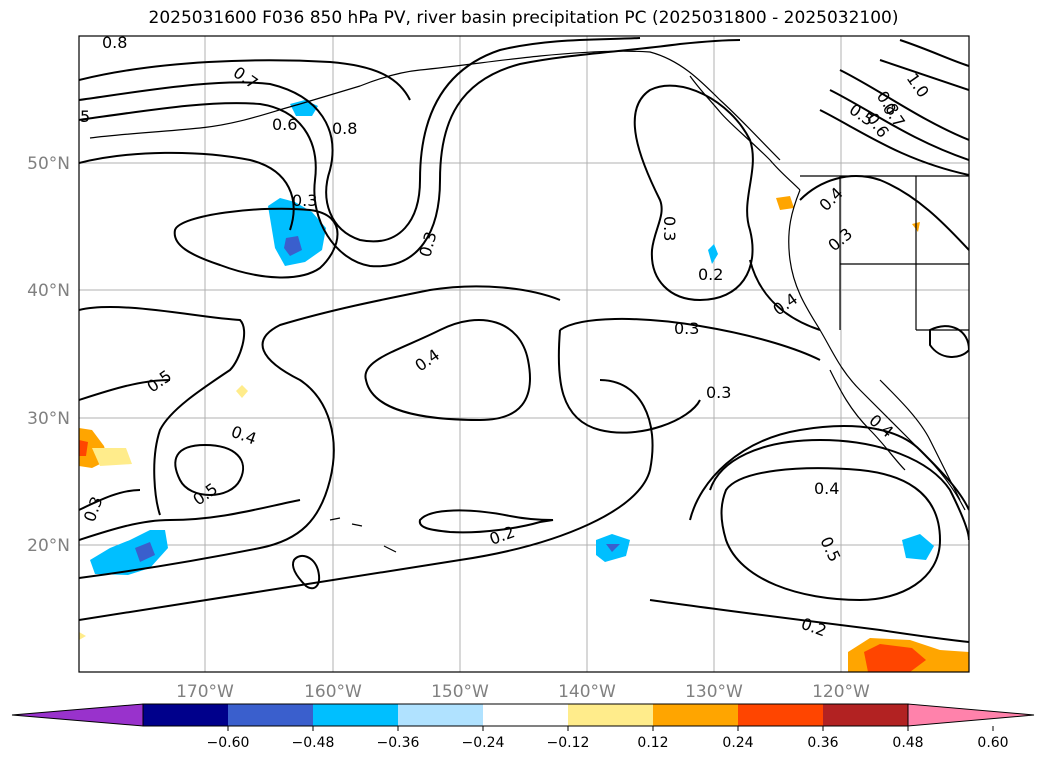 The width and height of the screenshot is (1047, 765). I want to click on colorbar-tick-label: 0.36, so click(822, 743).